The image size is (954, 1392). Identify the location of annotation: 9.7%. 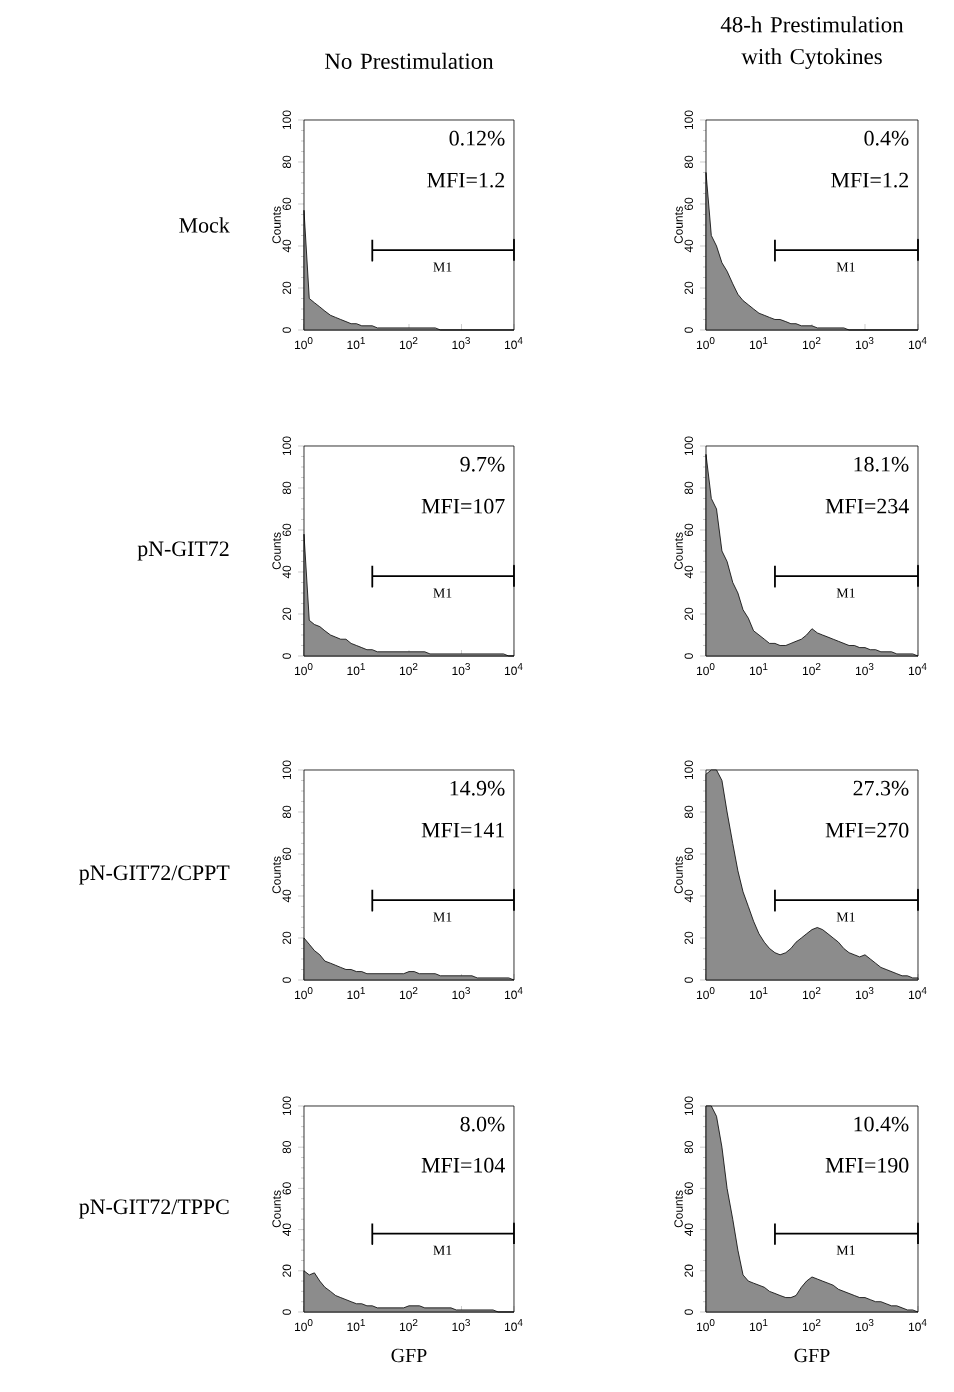
(482, 464).